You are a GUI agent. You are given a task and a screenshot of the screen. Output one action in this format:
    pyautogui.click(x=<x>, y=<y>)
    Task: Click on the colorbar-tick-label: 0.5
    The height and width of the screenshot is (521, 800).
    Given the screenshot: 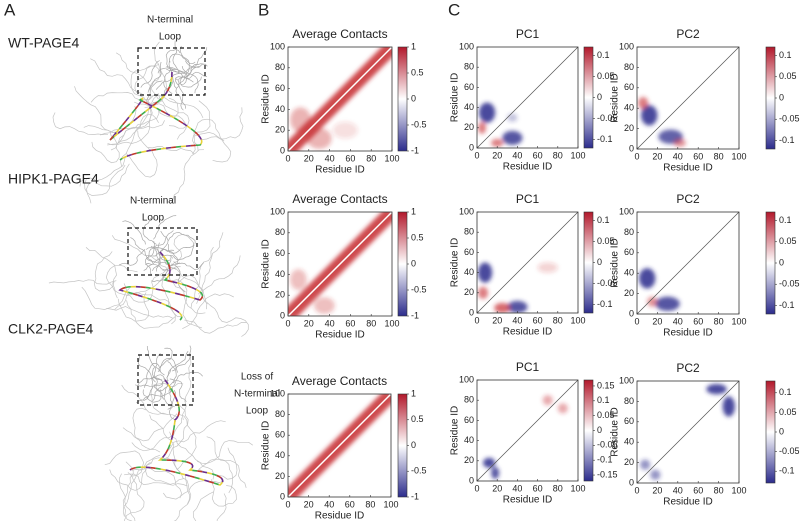 What is the action you would take?
    pyautogui.click(x=417, y=419)
    